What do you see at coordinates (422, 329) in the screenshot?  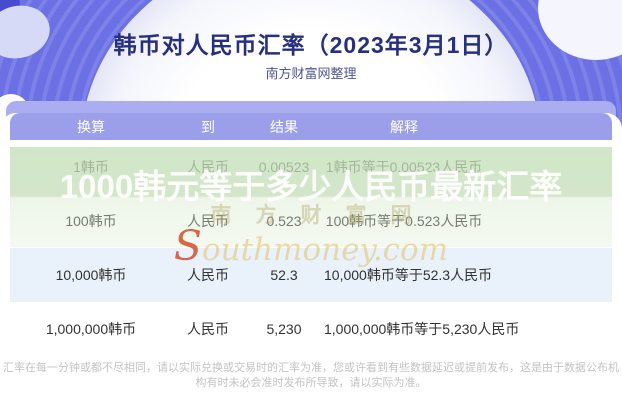 I see `cell-explain: 1,000,000韩币等于5,230人民币` at bounding box center [422, 329].